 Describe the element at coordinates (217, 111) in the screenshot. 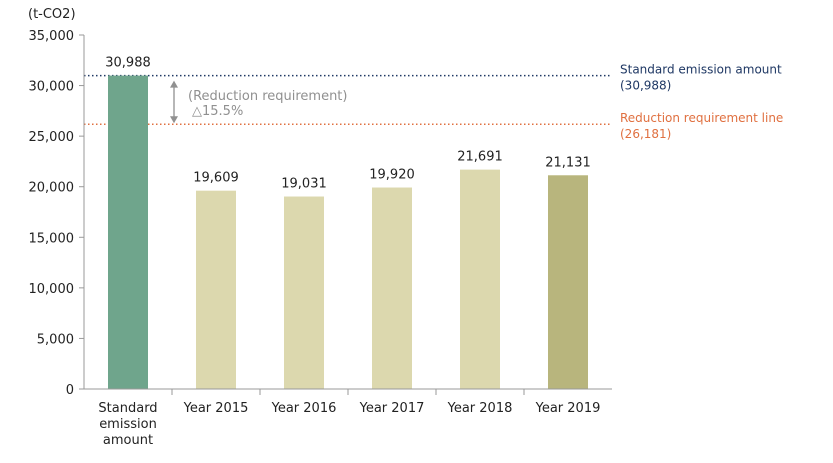

I see `annotation-percentage: △15.5%` at that location.